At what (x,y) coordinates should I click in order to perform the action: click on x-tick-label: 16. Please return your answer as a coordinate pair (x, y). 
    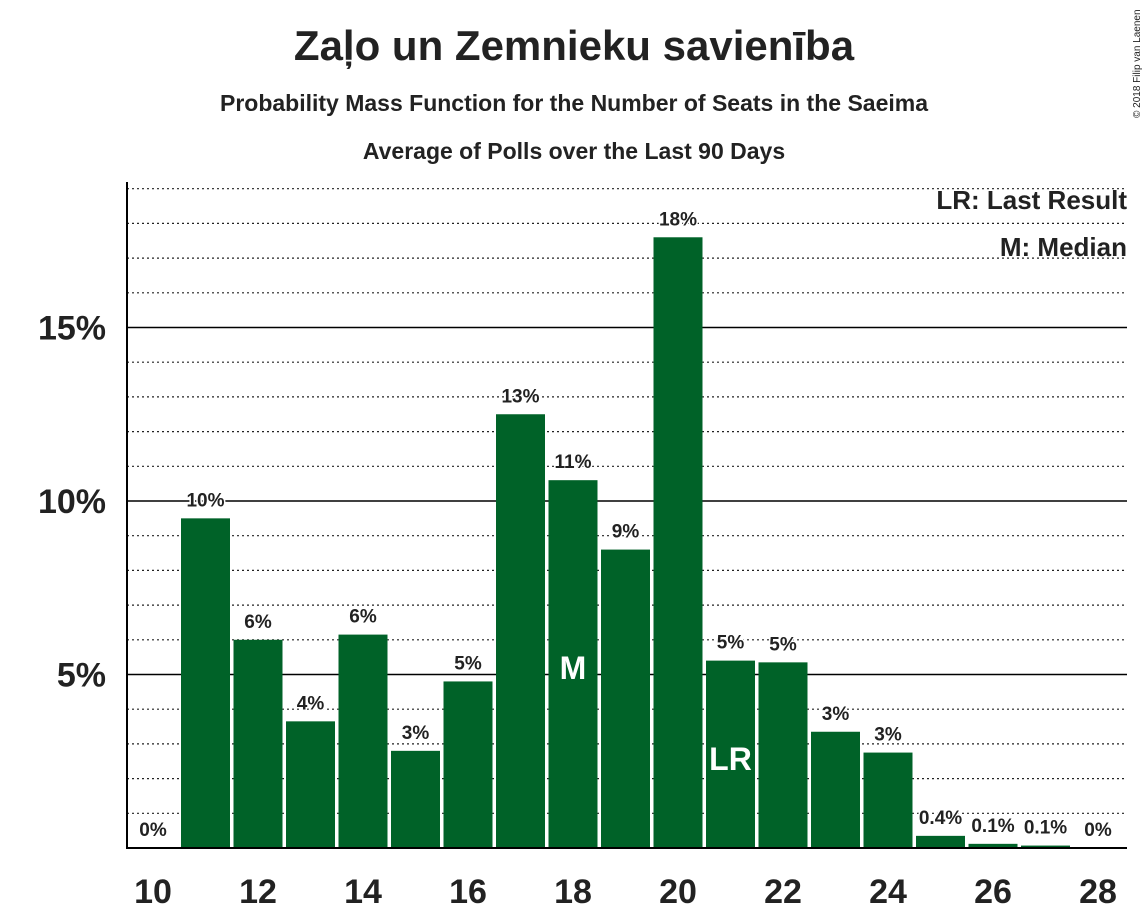
    Looking at the image, I should click on (468, 892).